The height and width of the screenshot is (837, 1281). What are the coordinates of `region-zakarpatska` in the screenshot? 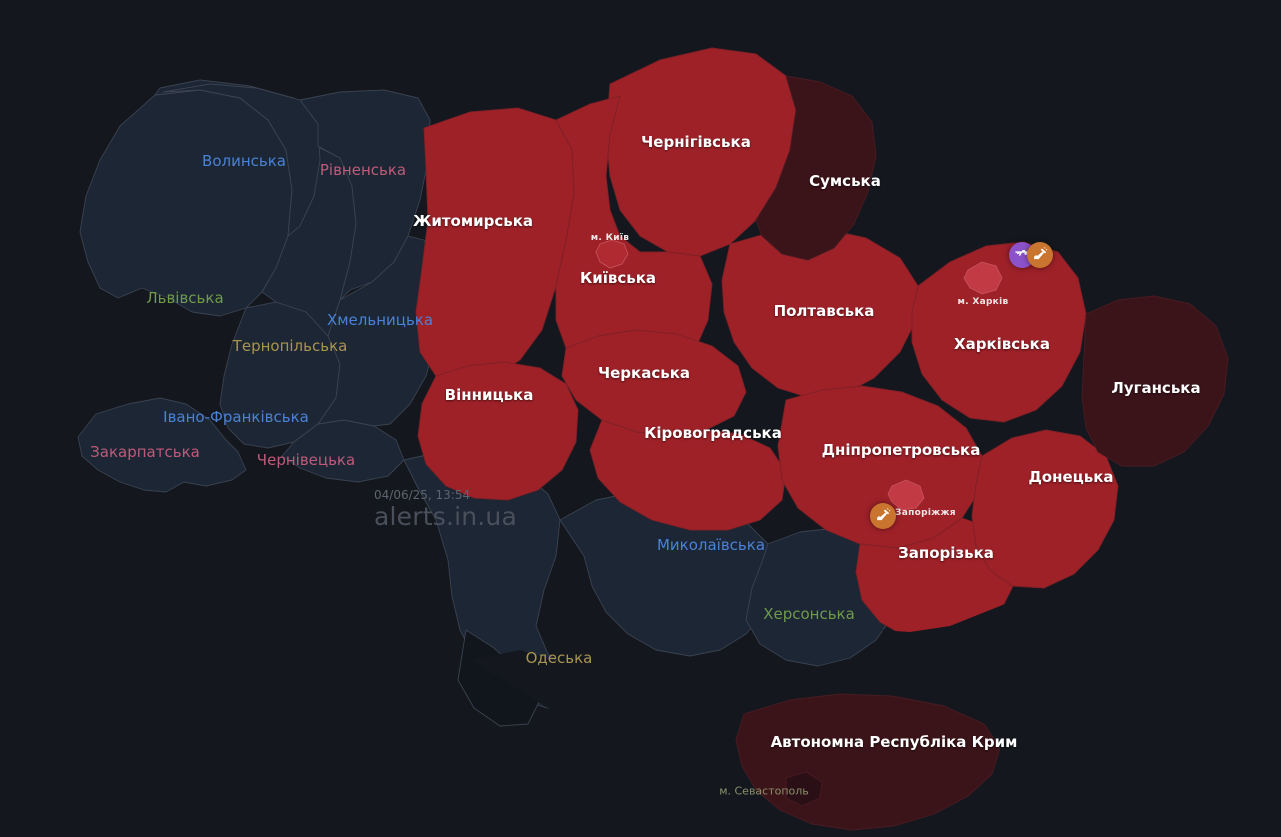 It's located at (162, 445).